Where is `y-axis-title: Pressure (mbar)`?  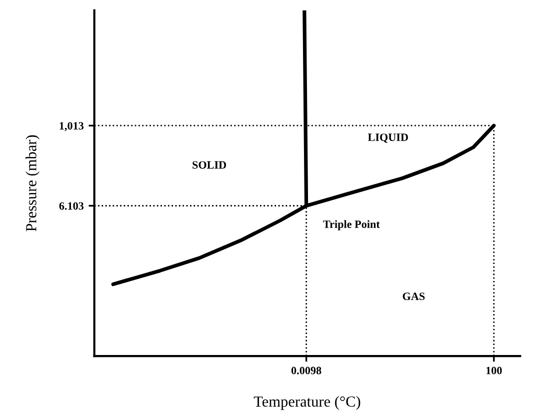 y-axis-title: Pressure (mbar) is located at coordinates (33, 183).